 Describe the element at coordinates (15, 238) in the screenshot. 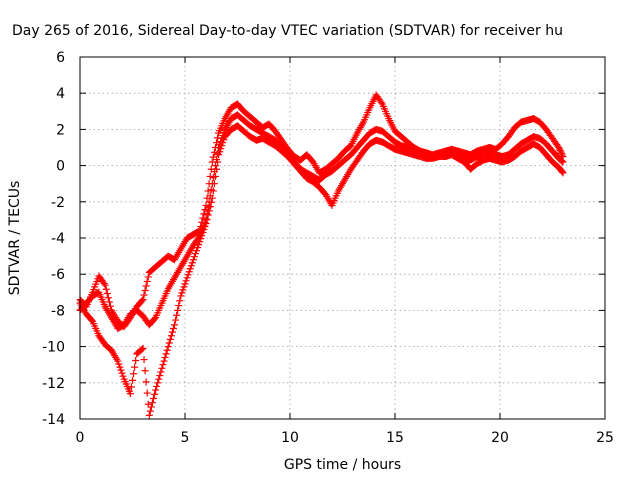

I see `y-axis-title: SDTVAR / TECUs` at that location.